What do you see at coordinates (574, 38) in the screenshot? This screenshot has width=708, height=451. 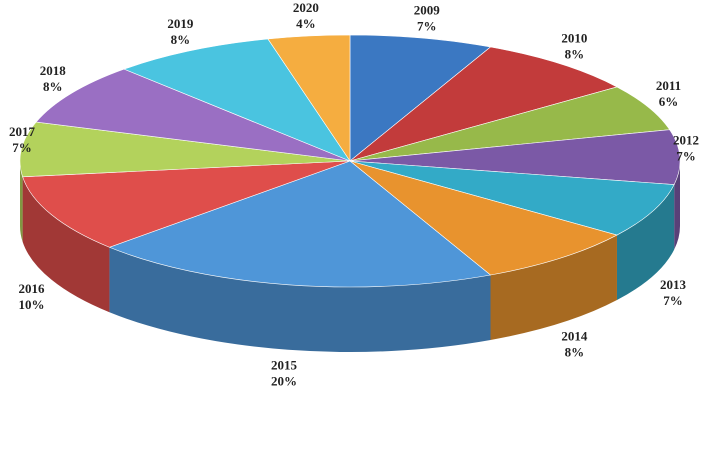 I see `data-label-category: 2010` at bounding box center [574, 38].